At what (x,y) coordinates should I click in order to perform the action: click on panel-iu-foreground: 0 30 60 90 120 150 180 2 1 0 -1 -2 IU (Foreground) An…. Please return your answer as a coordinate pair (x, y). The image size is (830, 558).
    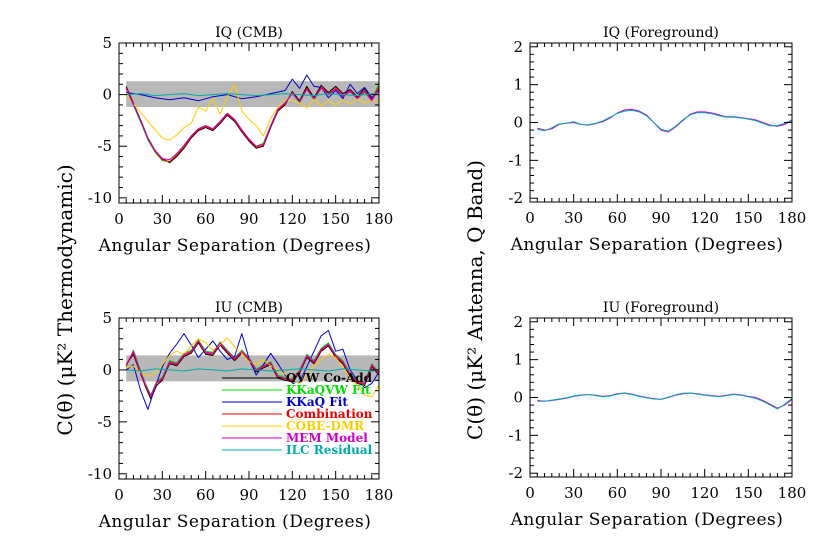
    Looking at the image, I should click on (657, 415).